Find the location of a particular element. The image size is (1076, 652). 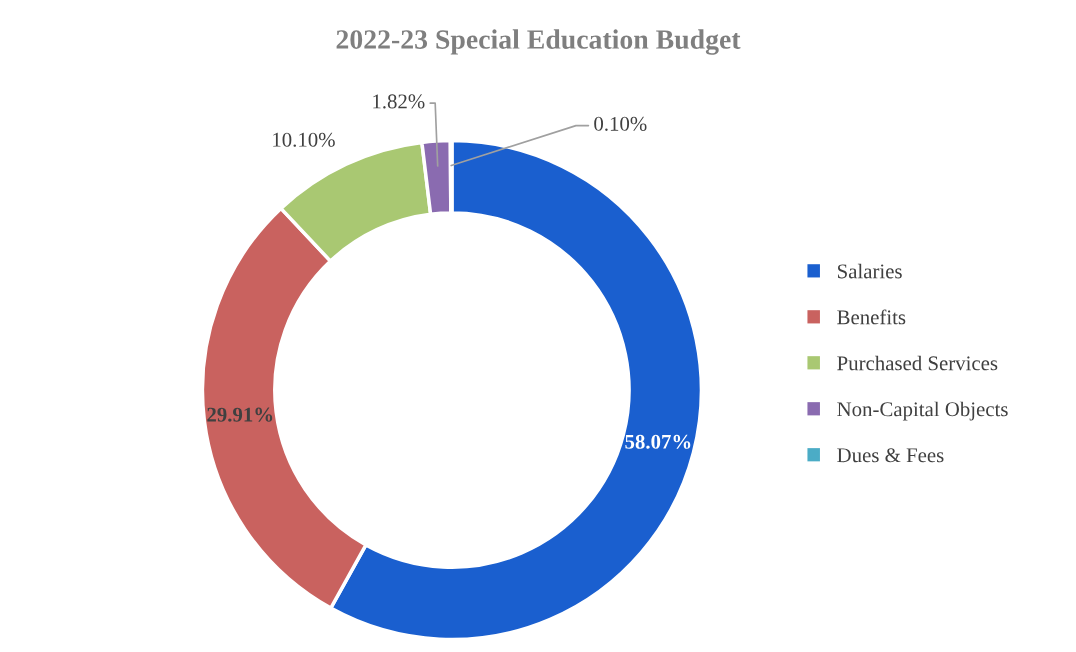

data-label: 10.10% is located at coordinates (304, 139).